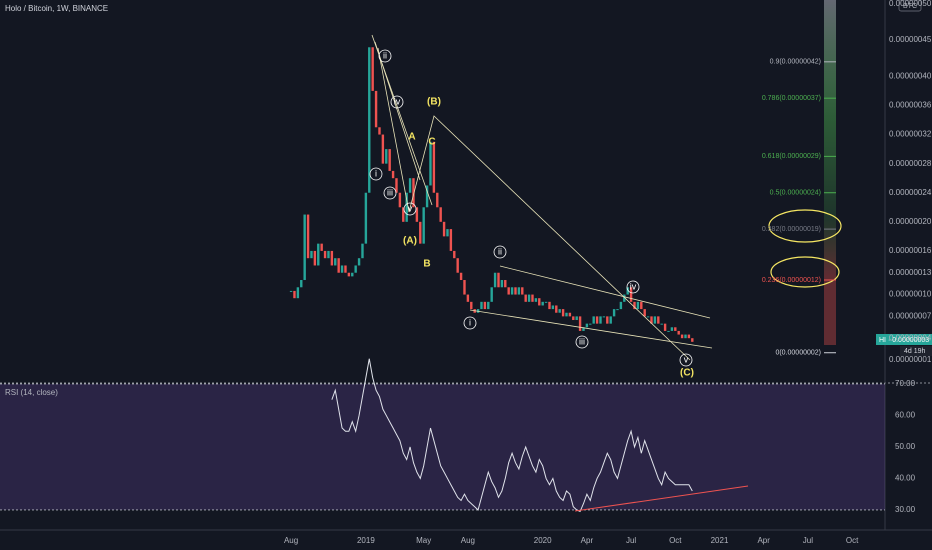  What do you see at coordinates (661, 498) in the screenshot?
I see `rsi-trend-line` at bounding box center [661, 498].